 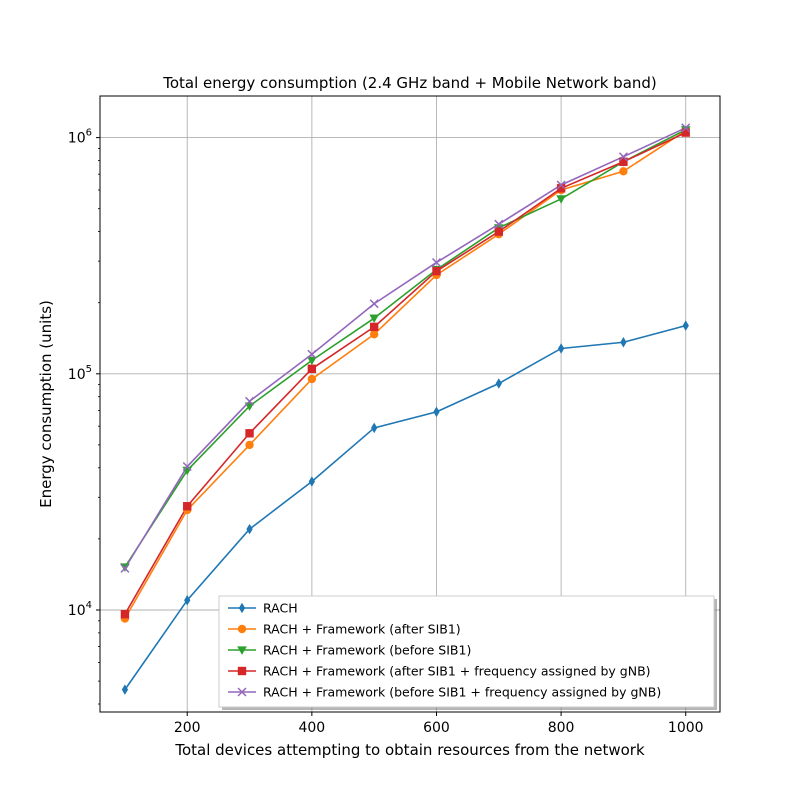 What do you see at coordinates (311, 728) in the screenshot?
I see `x-tick-label: 400` at bounding box center [311, 728].